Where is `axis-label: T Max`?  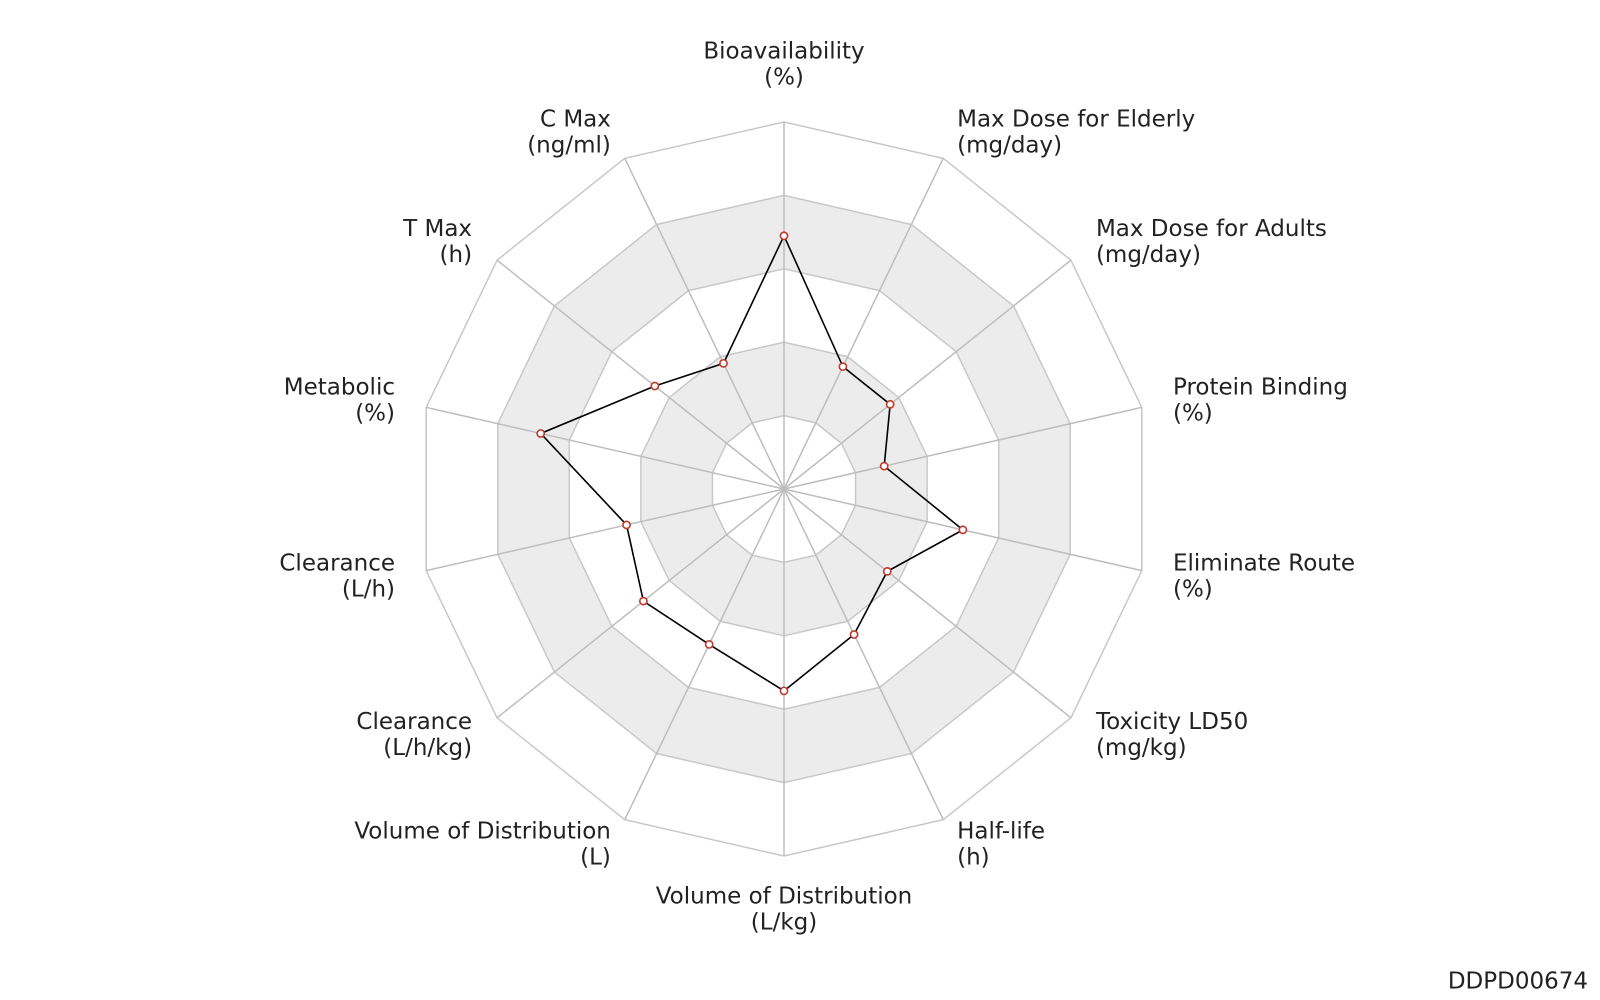
axis-label: T Max is located at coordinates (437, 229).